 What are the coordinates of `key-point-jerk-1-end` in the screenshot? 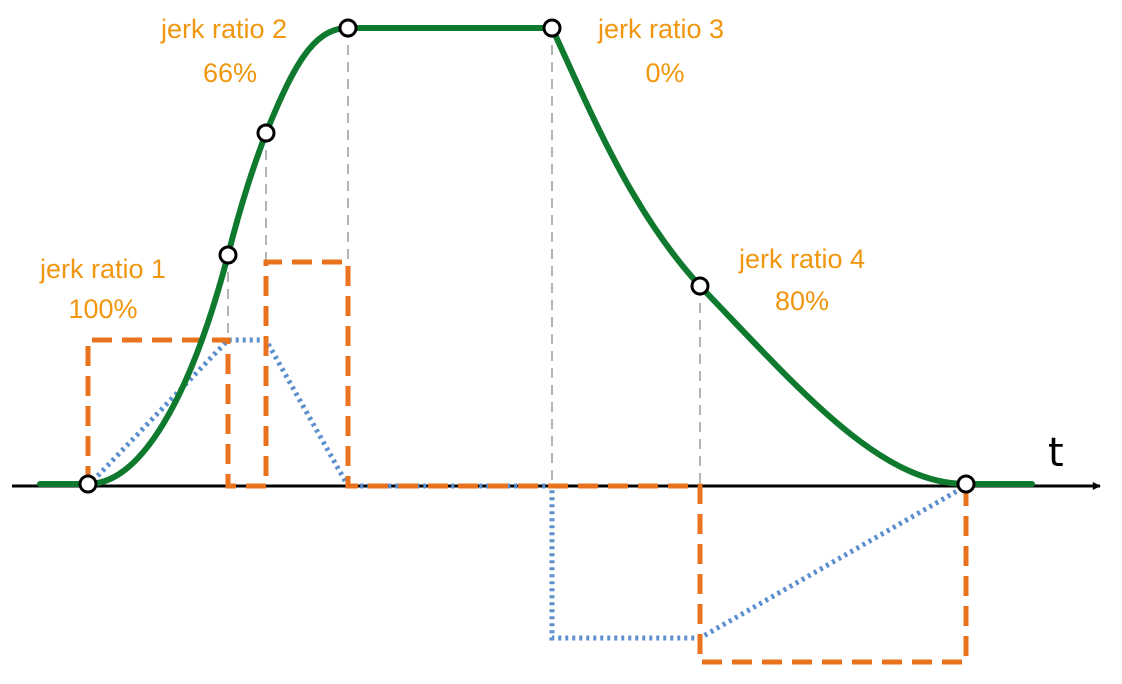 It's located at (228, 255).